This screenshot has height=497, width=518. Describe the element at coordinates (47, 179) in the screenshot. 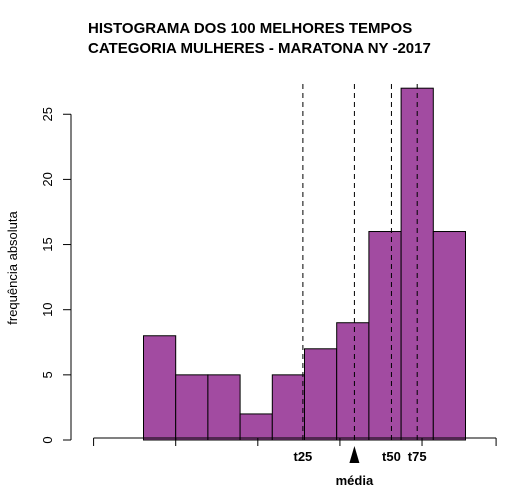

I see `y-tick-label: 20` at that location.